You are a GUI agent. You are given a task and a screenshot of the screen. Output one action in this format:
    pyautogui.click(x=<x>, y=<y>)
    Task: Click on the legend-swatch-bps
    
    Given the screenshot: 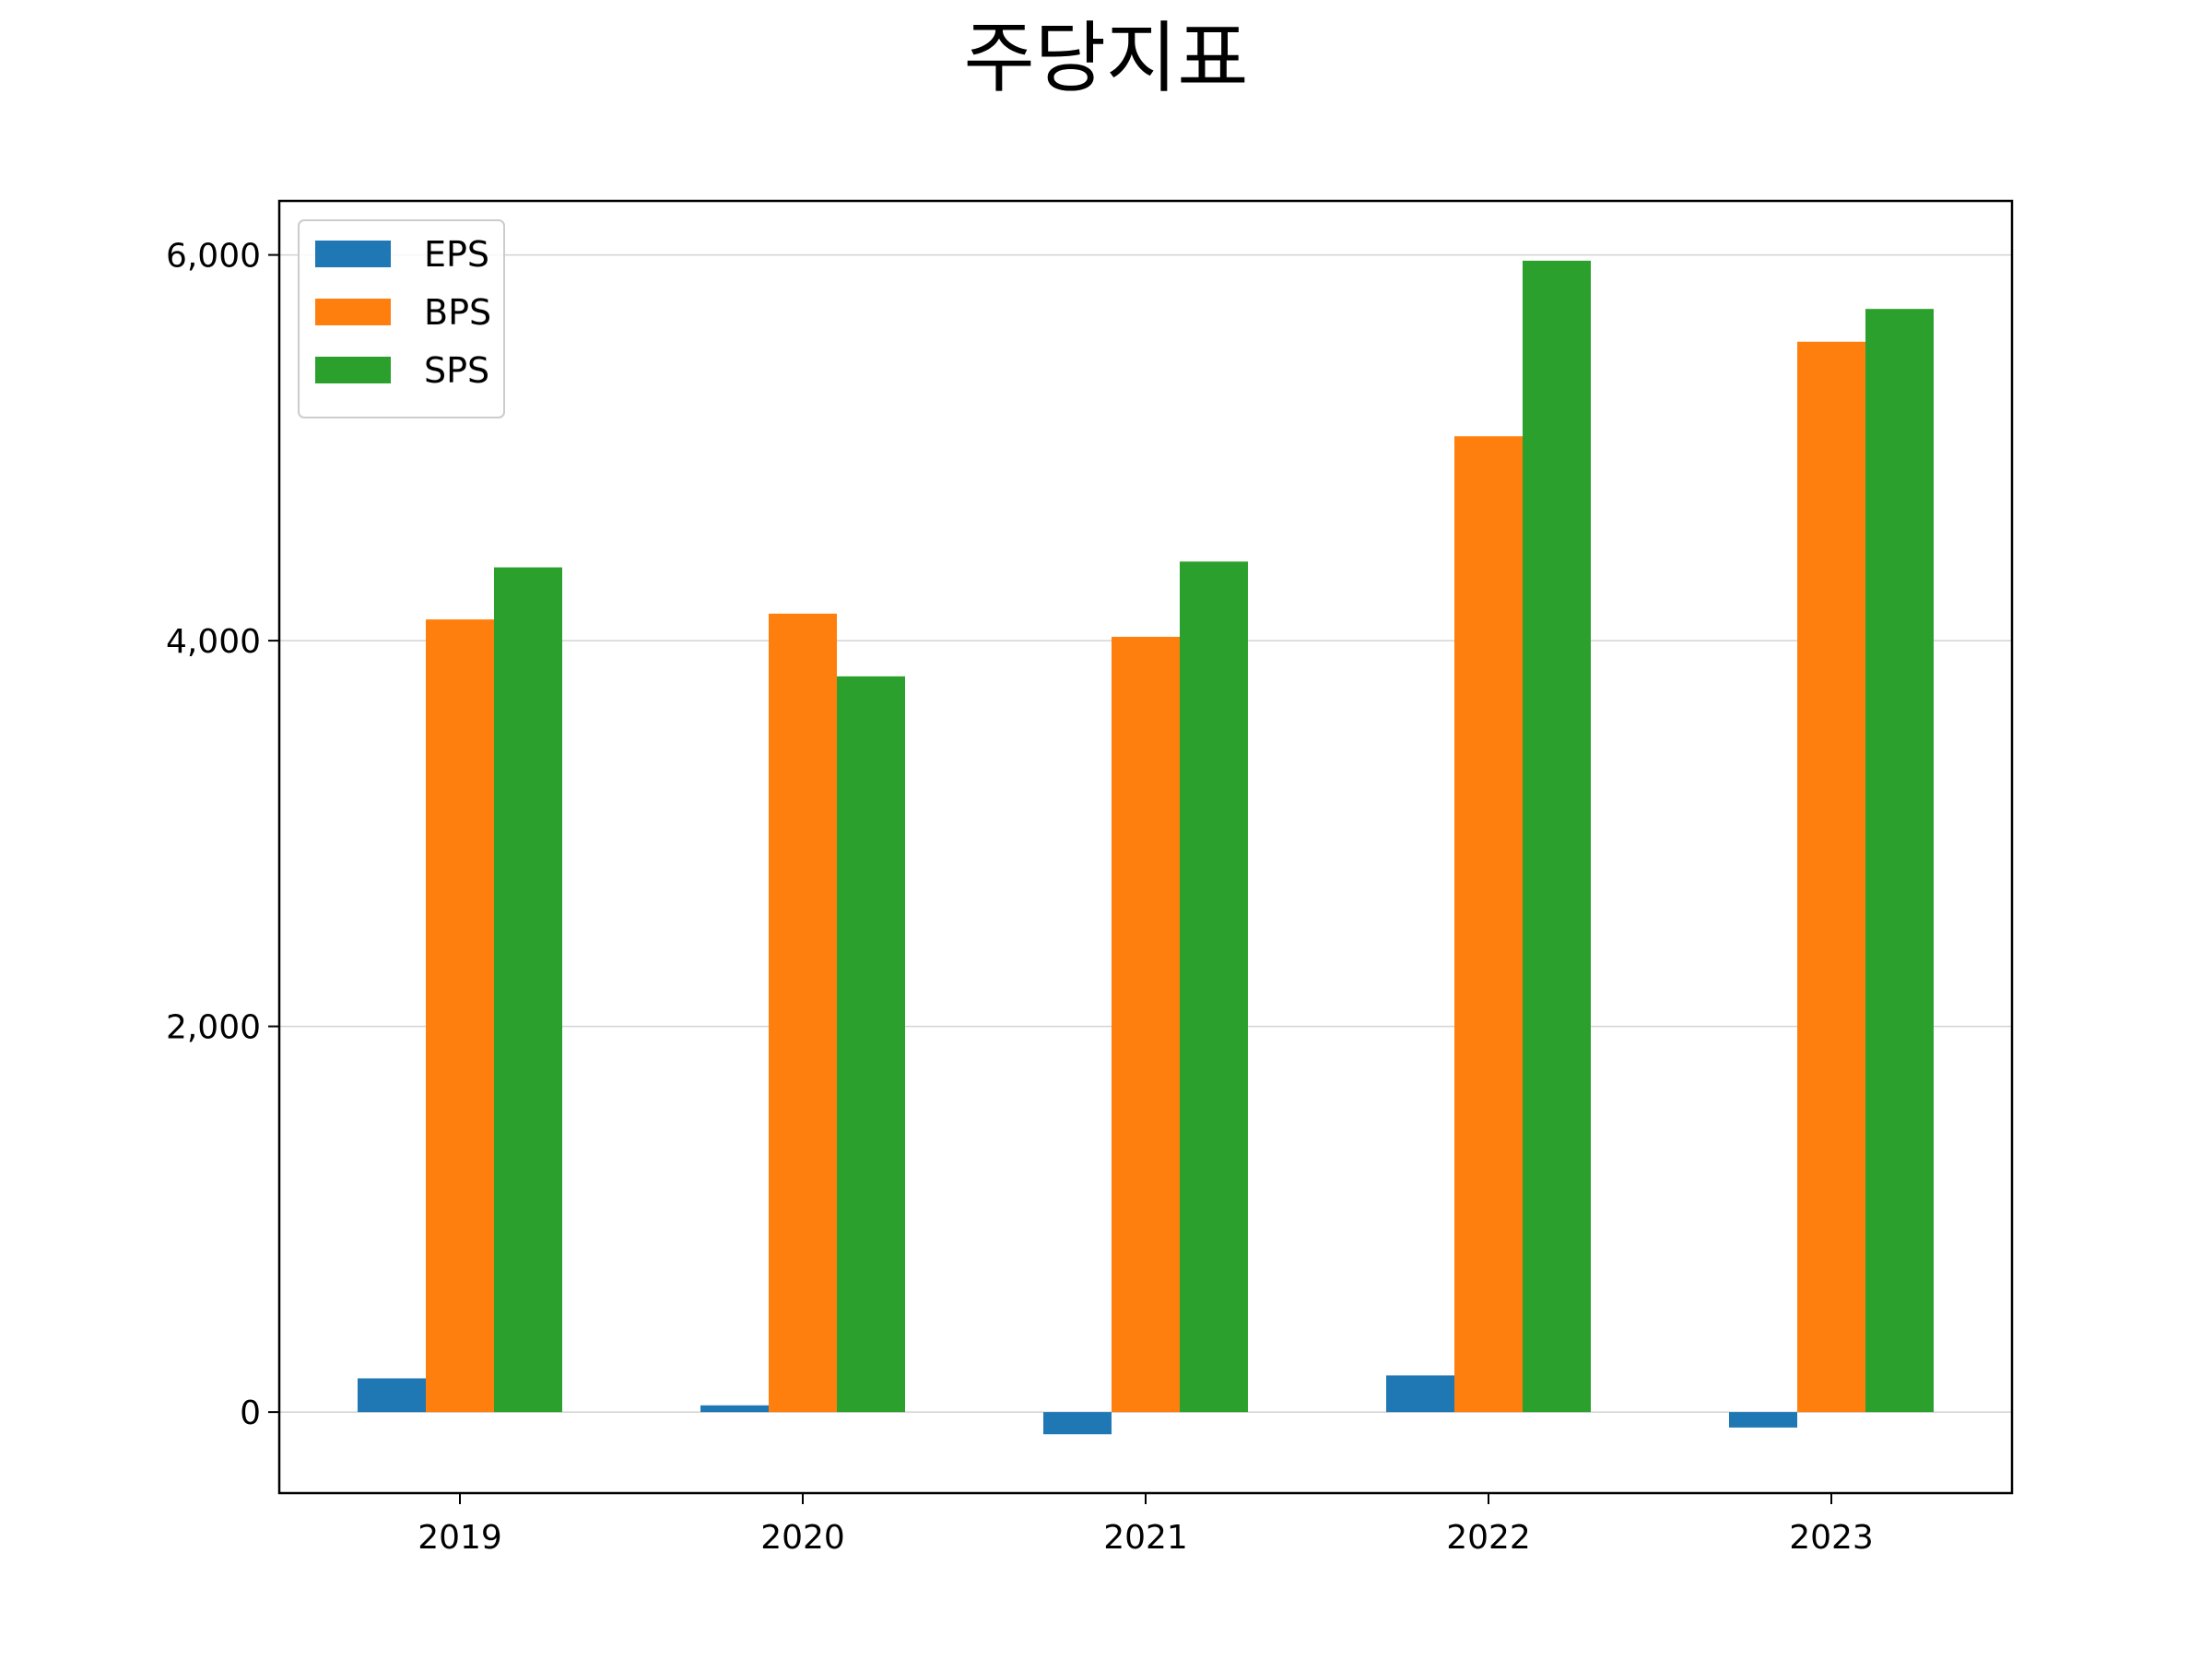 What is the action you would take?
    pyautogui.click(x=353, y=312)
    